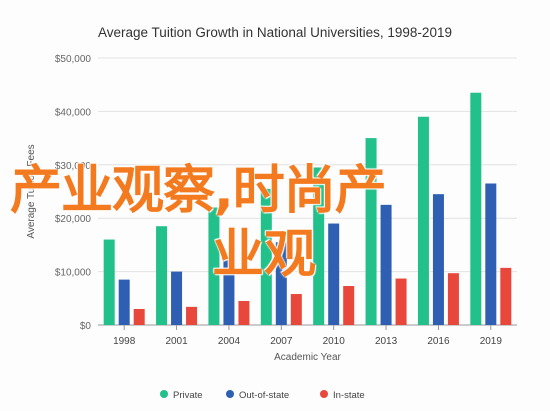 The image size is (550, 411). What do you see at coordinates (73, 166) in the screenshot?
I see `y-tick-label: $30,000` at bounding box center [73, 166].